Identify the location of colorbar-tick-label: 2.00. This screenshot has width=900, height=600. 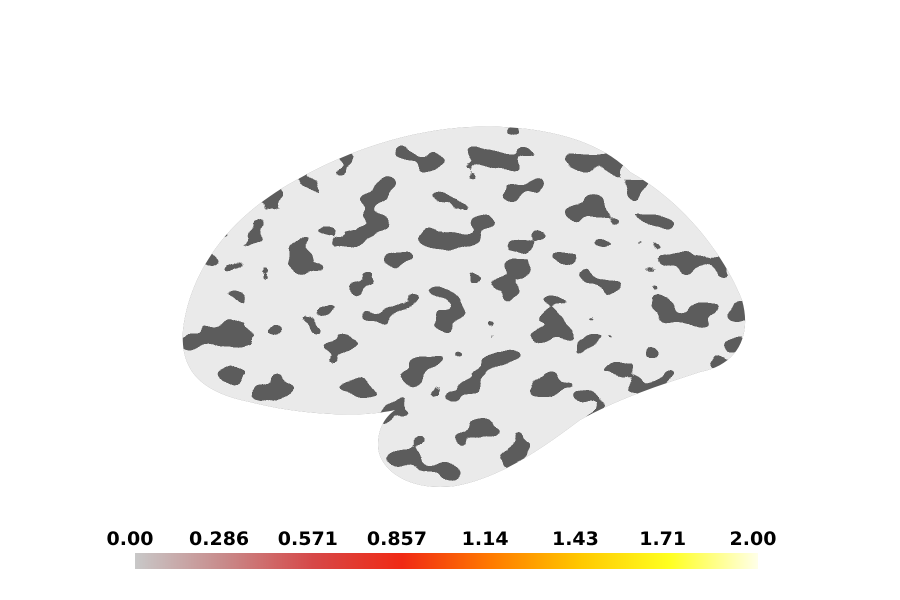
(753, 539).